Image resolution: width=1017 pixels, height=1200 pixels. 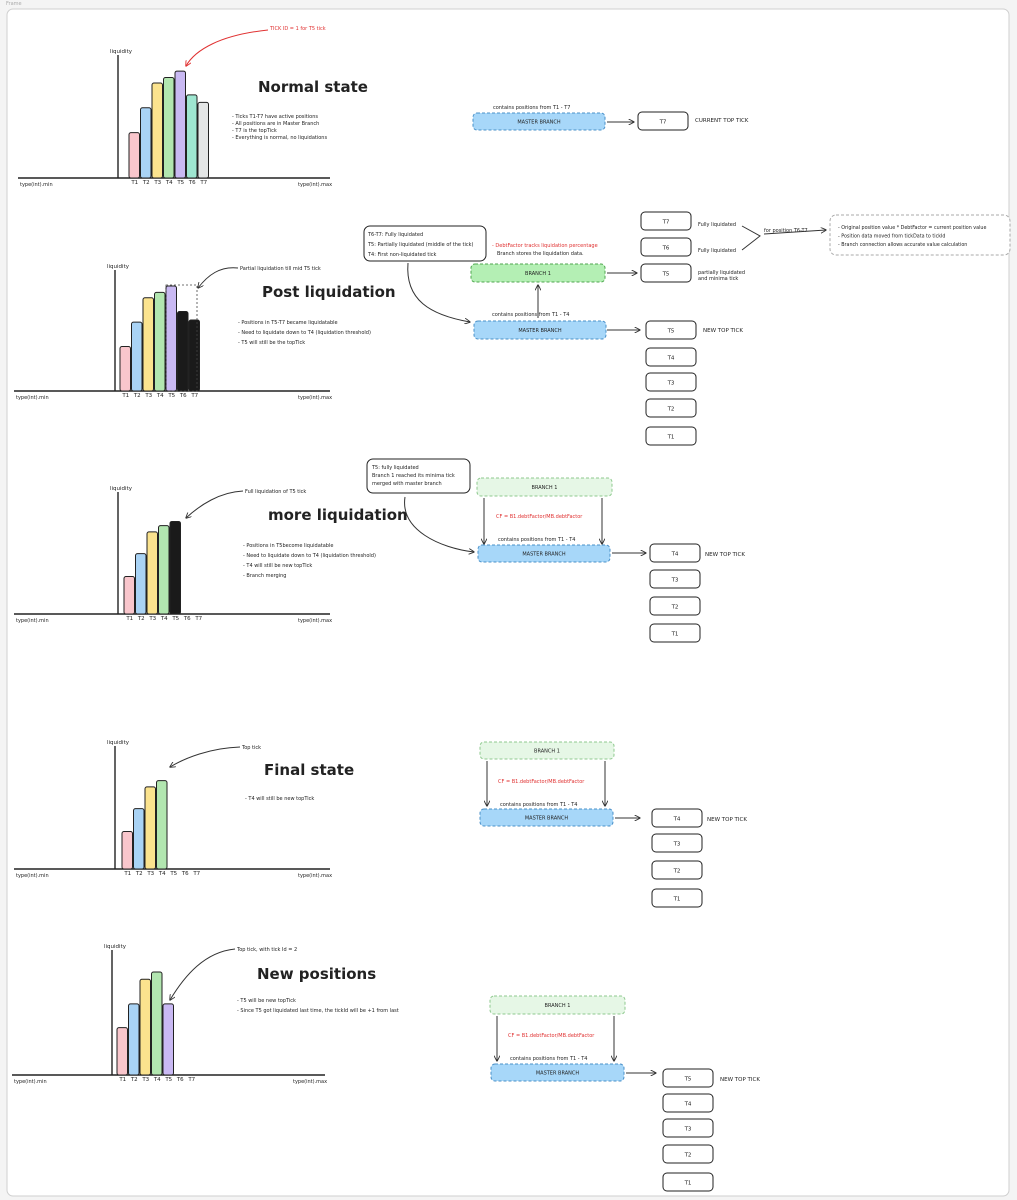 I want to click on section-2-note-box, so click(x=425, y=243).